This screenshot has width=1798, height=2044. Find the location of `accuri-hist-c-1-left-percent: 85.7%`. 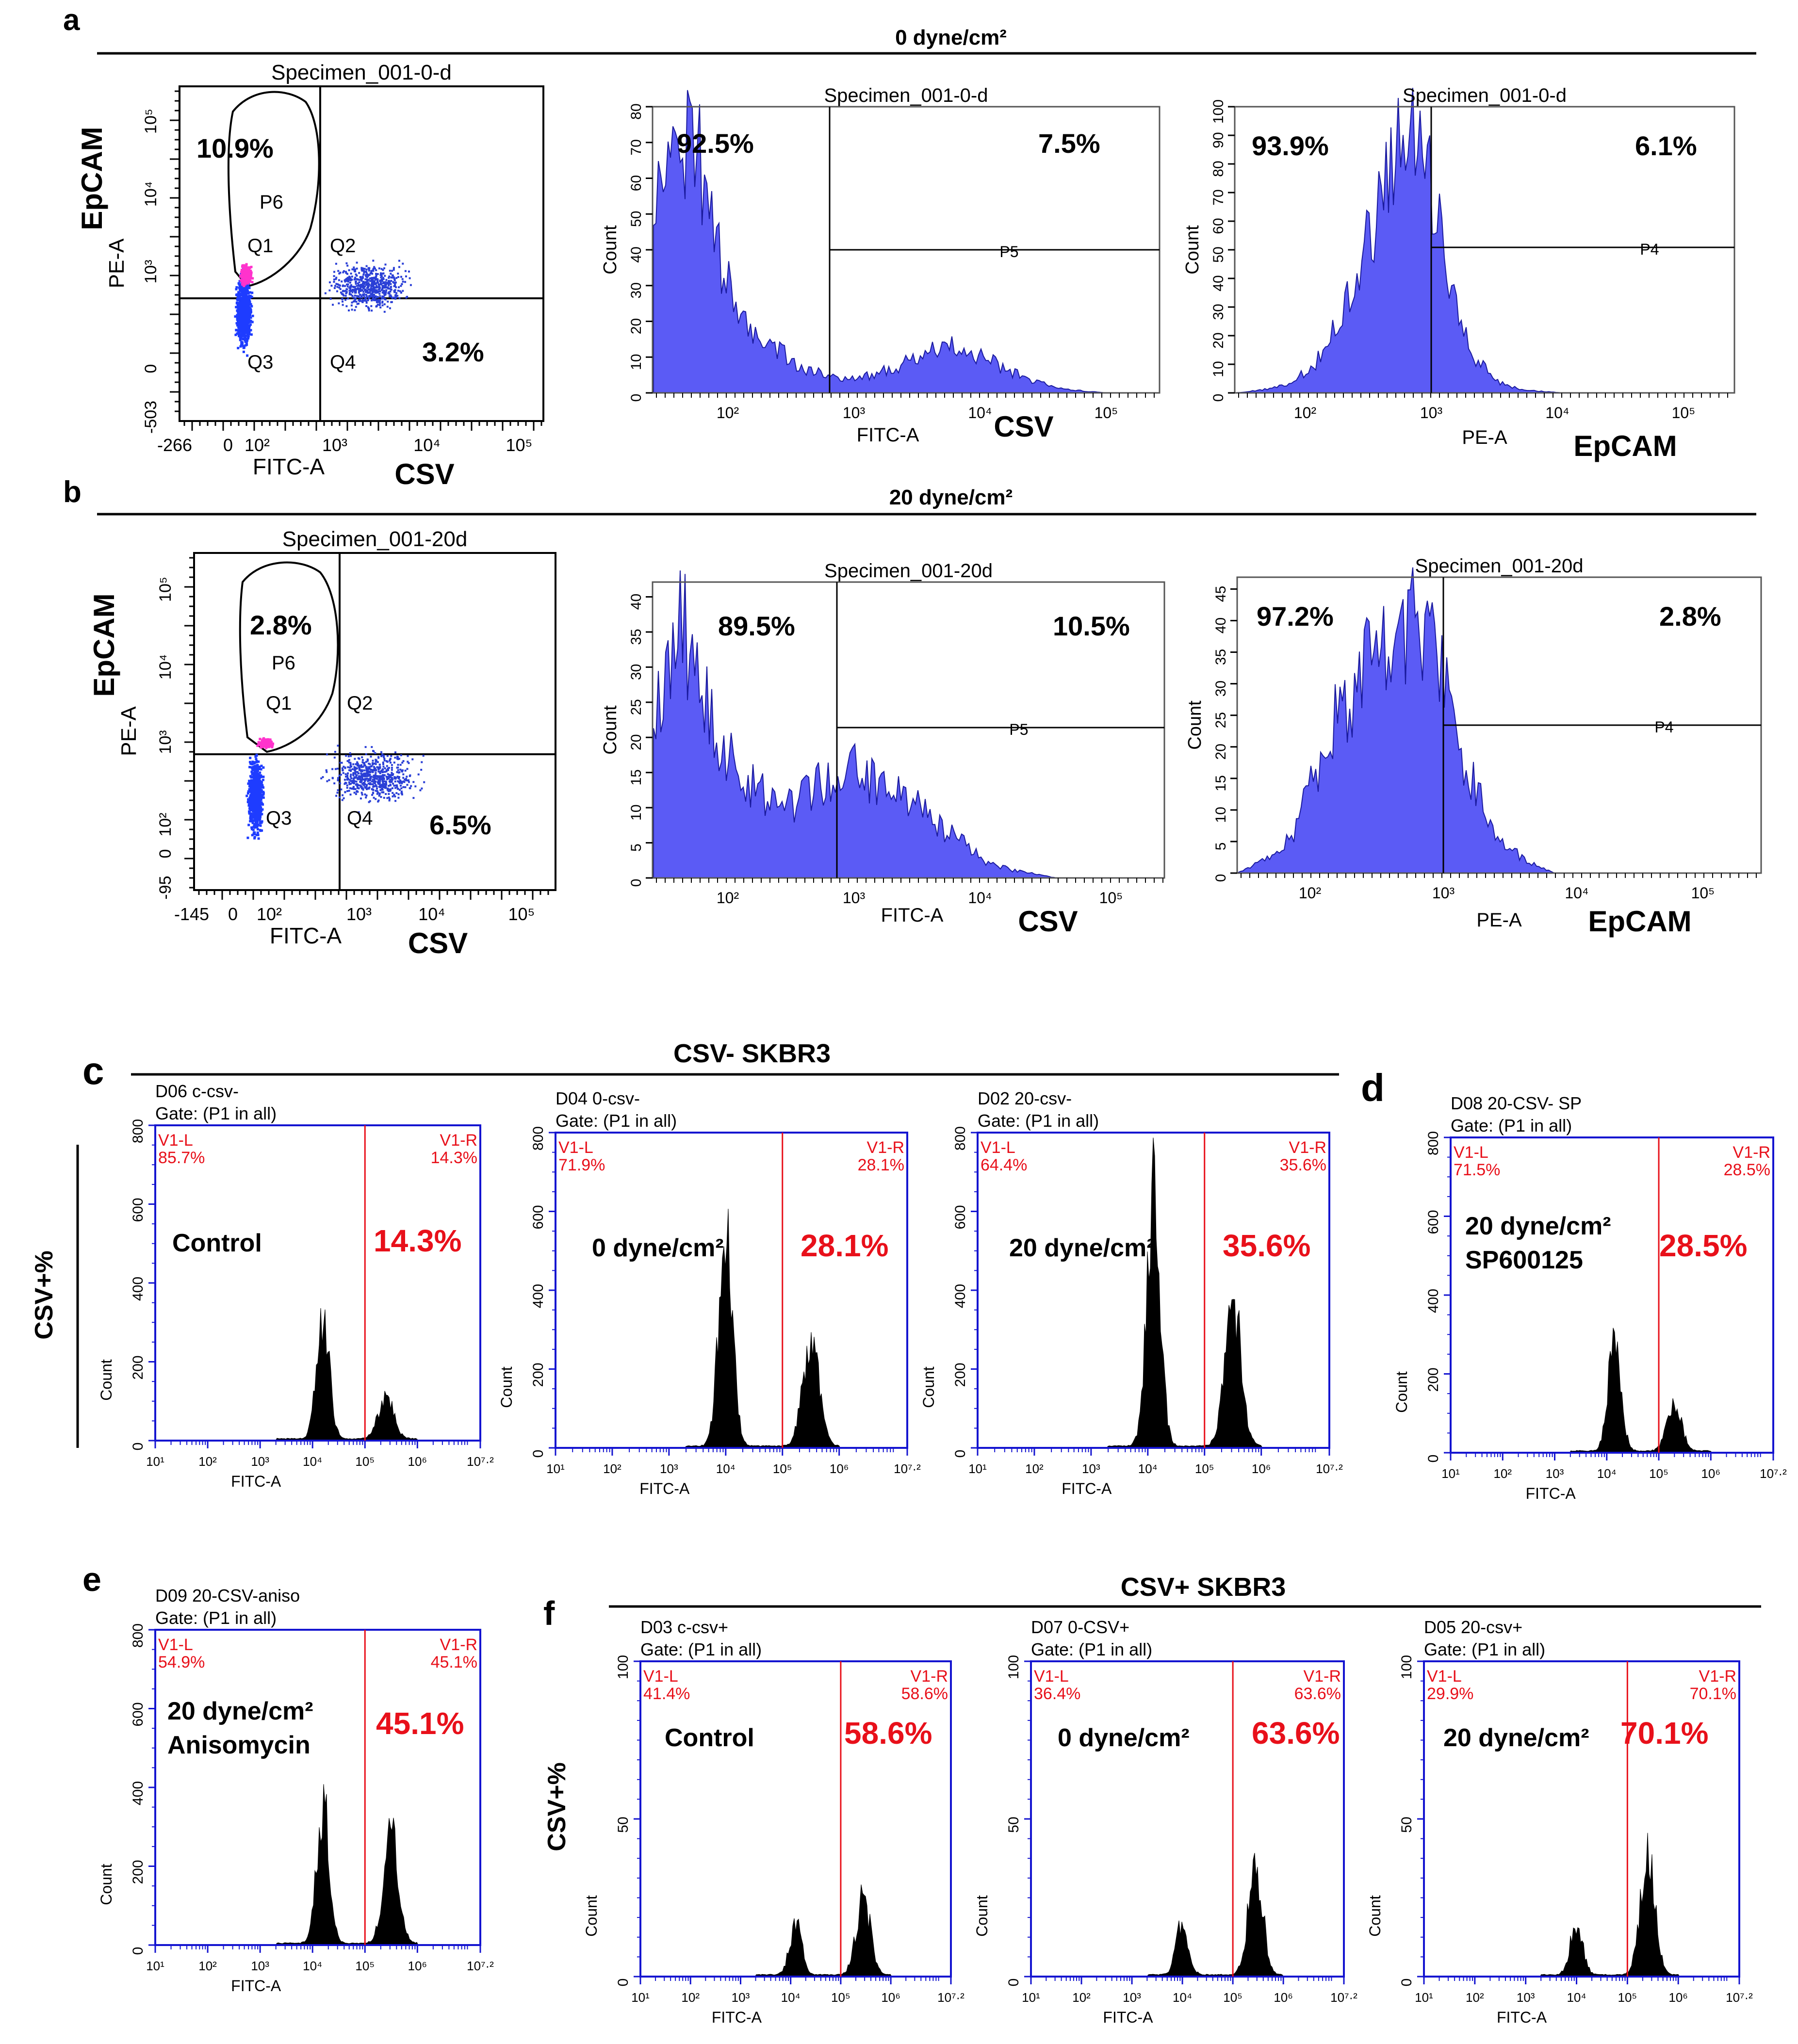

accuri-hist-c-1-left-percent: 85.7% is located at coordinates (181, 1158).